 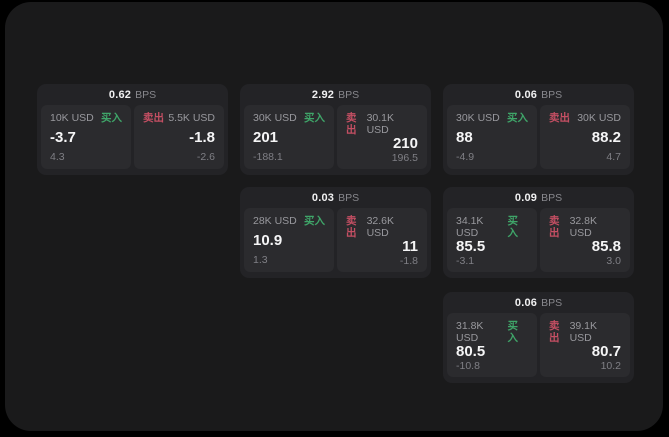 I want to click on sell-top-row: 卖出 32.6K USD, so click(x=382, y=227).